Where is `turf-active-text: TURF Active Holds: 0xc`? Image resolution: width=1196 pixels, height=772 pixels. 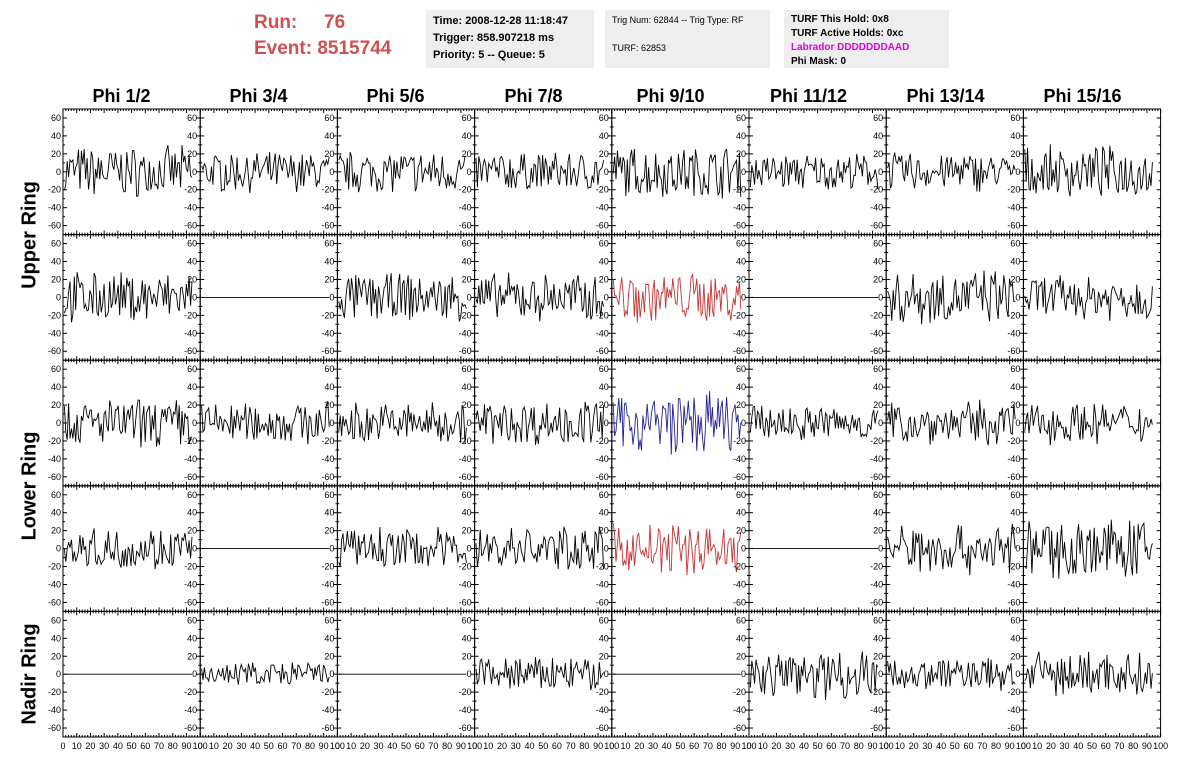 turf-active-text: TURF Active Holds: 0xc is located at coordinates (847, 33).